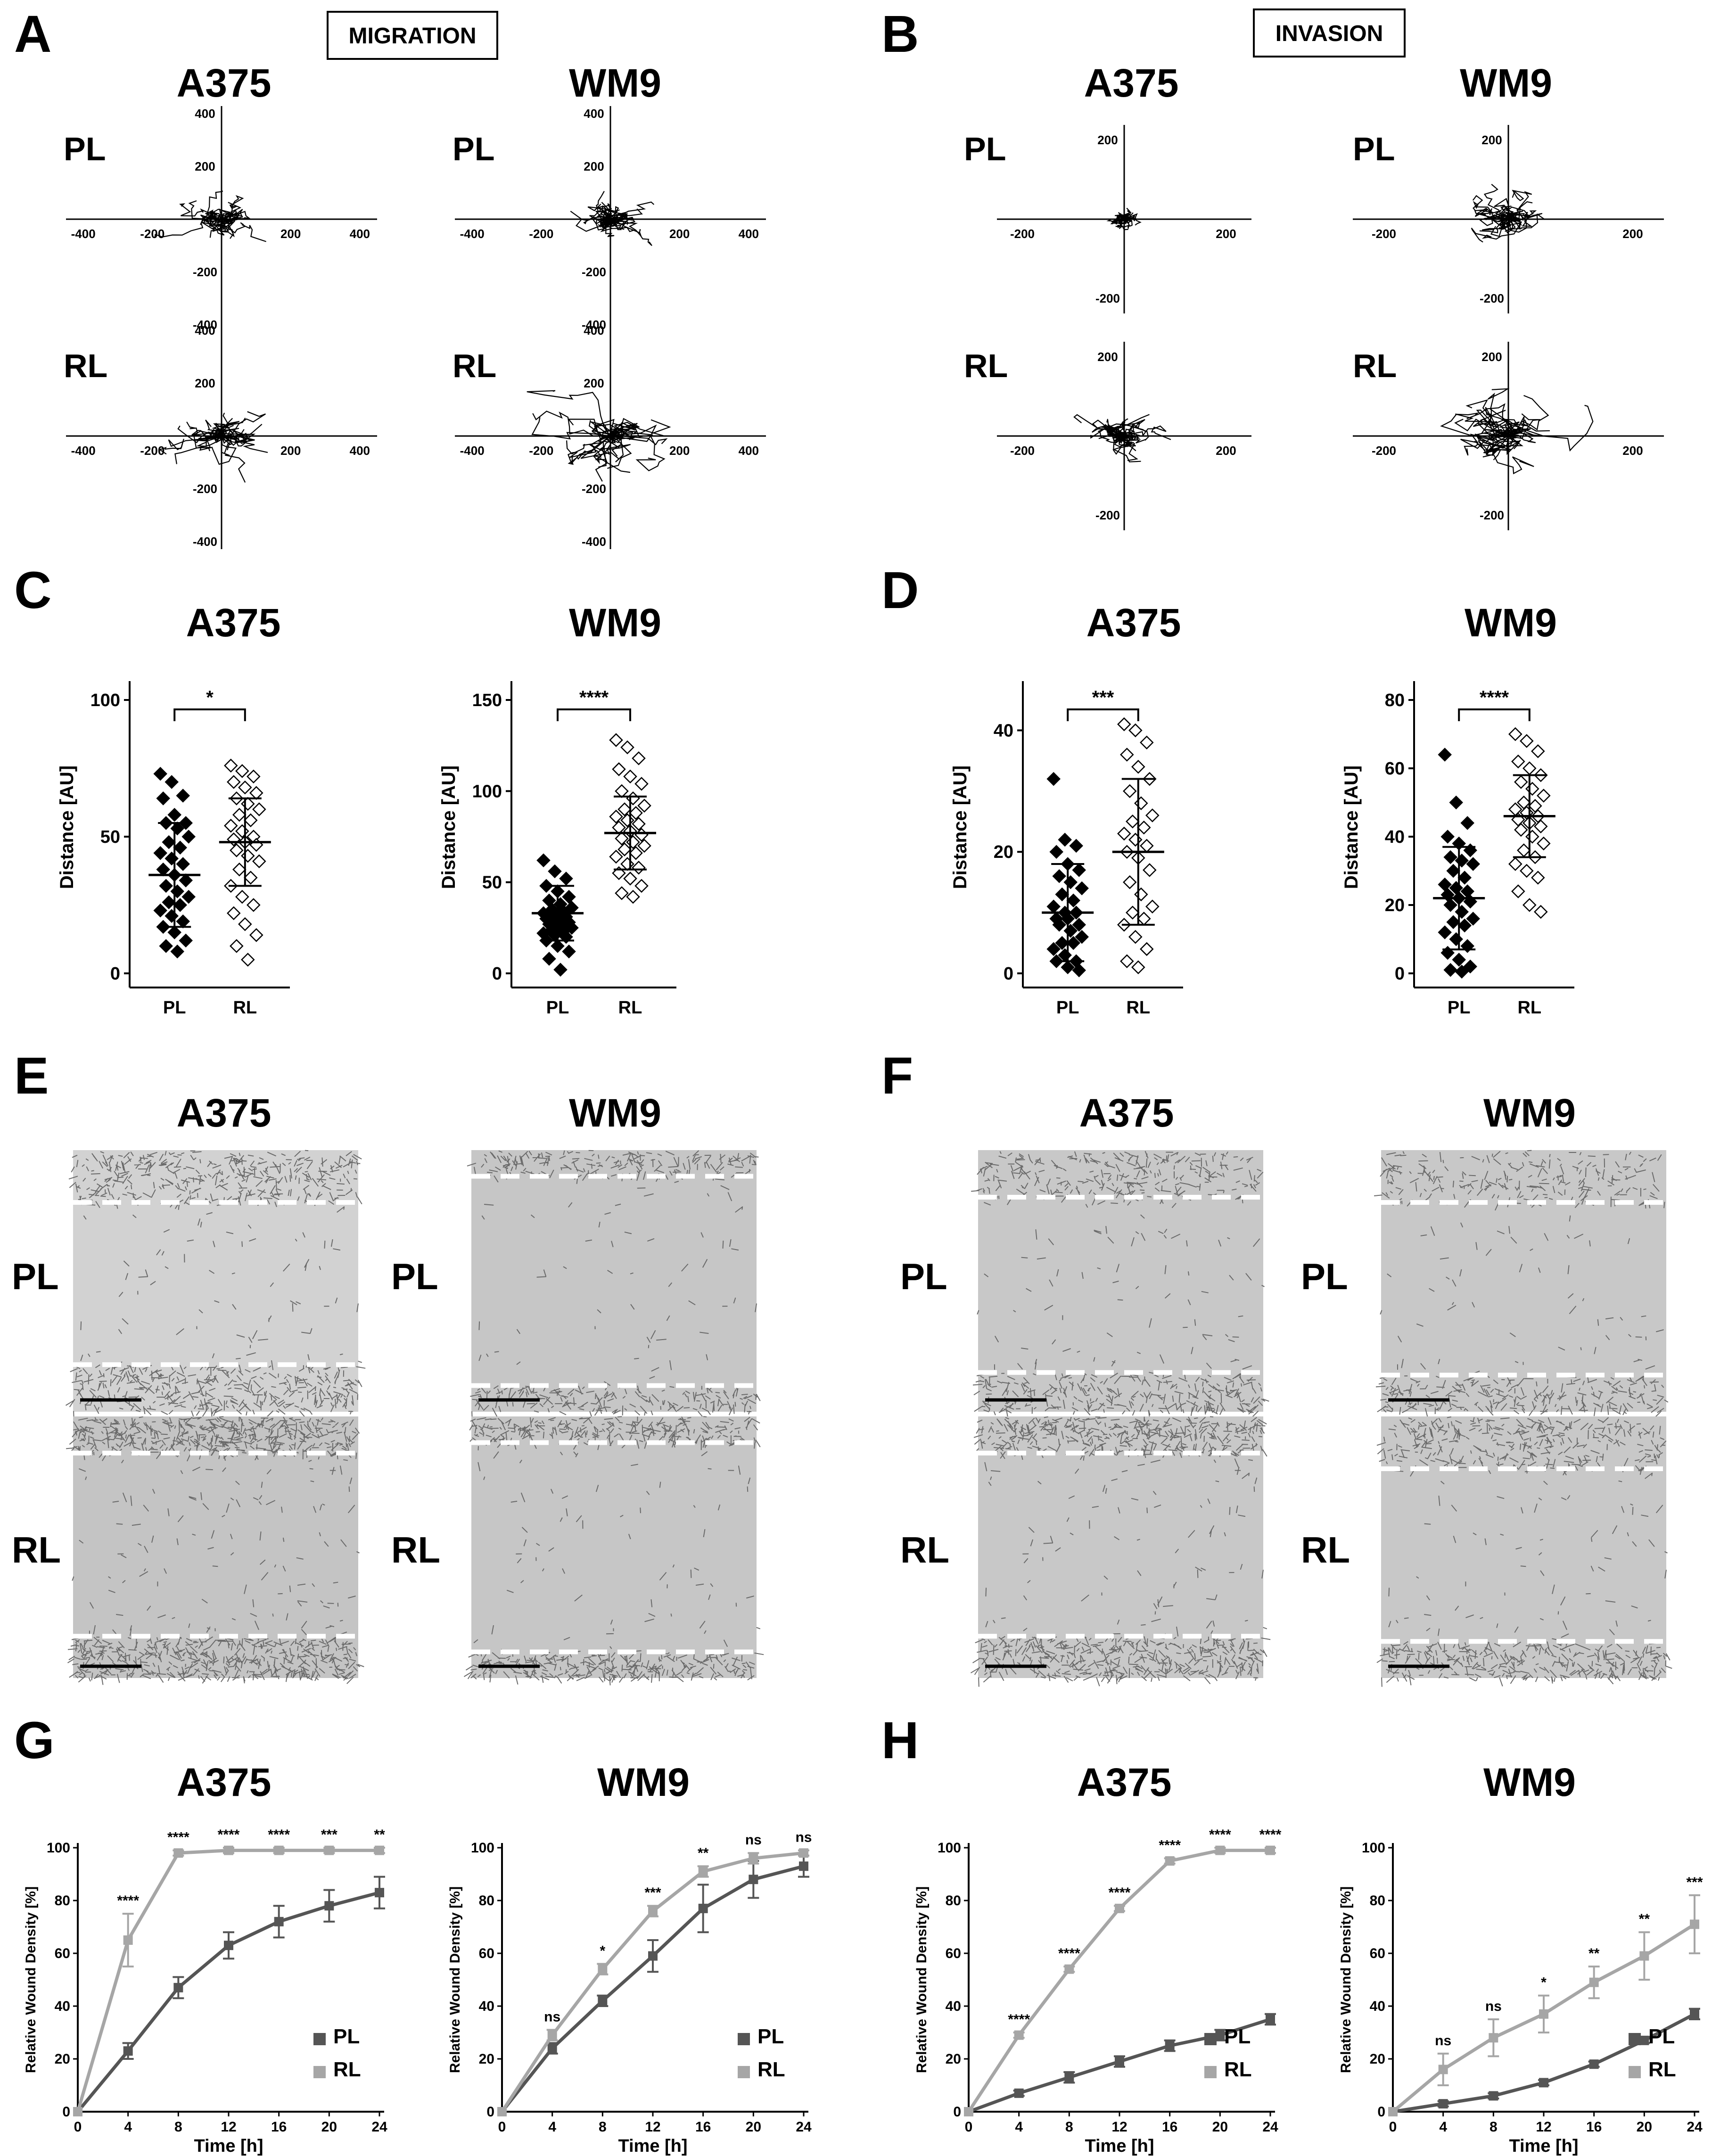 The width and height of the screenshot is (1720, 2156). What do you see at coordinates (31, 1979) in the screenshot?
I see `y-axis-label: Relative Wound Density [%]` at bounding box center [31, 1979].